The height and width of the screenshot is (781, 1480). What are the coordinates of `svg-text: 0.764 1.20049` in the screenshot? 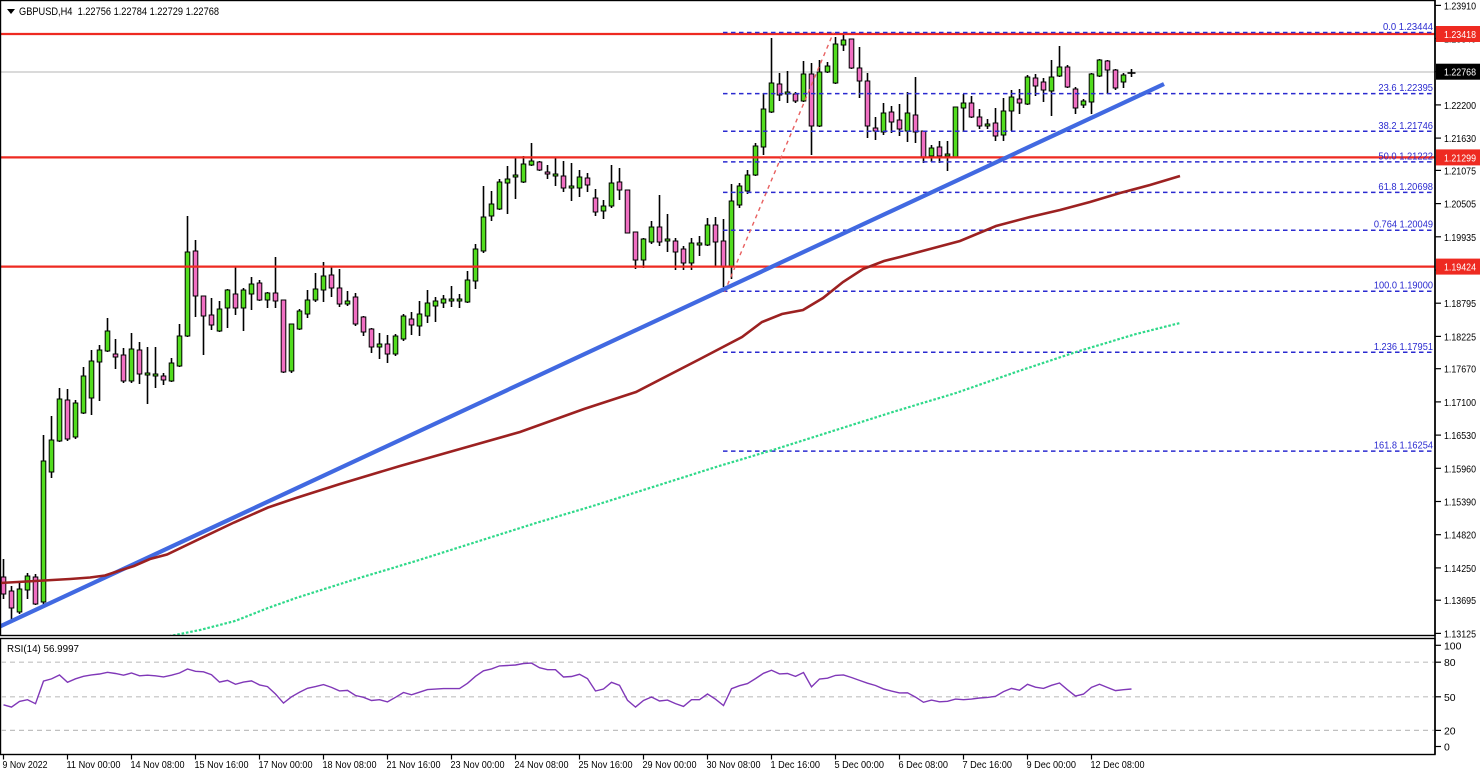 It's located at (1403, 225).